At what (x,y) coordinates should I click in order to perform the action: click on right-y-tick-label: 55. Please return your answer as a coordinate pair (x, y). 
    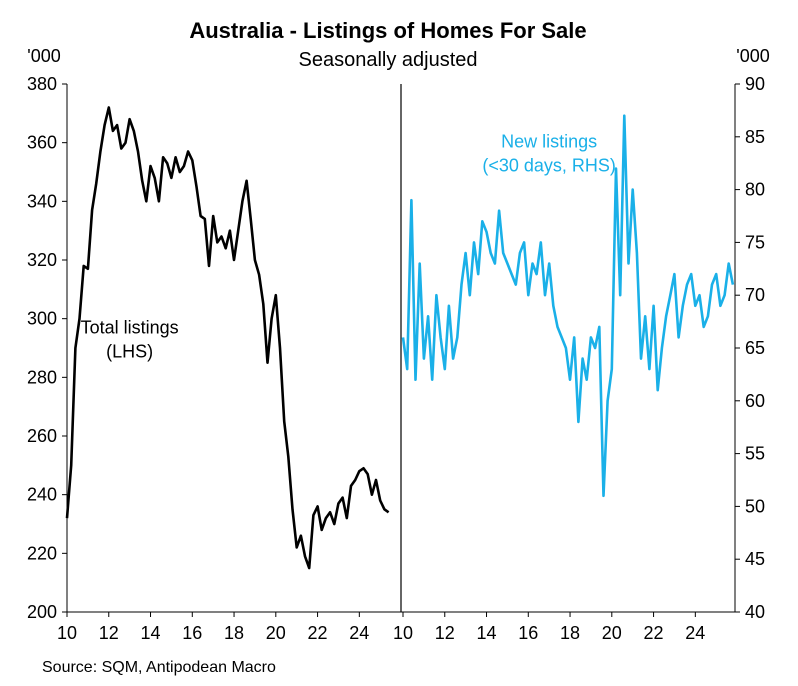
    Looking at the image, I should click on (755, 454).